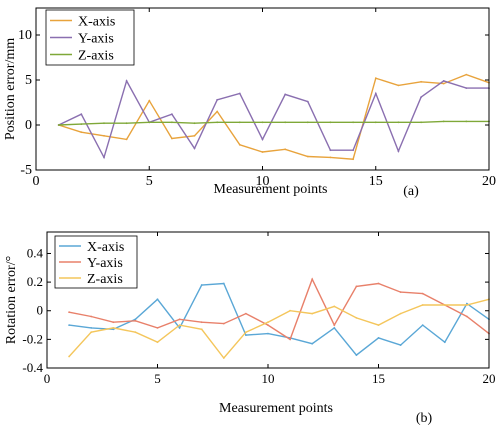  Describe the element at coordinates (26, 170) in the screenshot. I see `y-tick-label: -5` at that location.